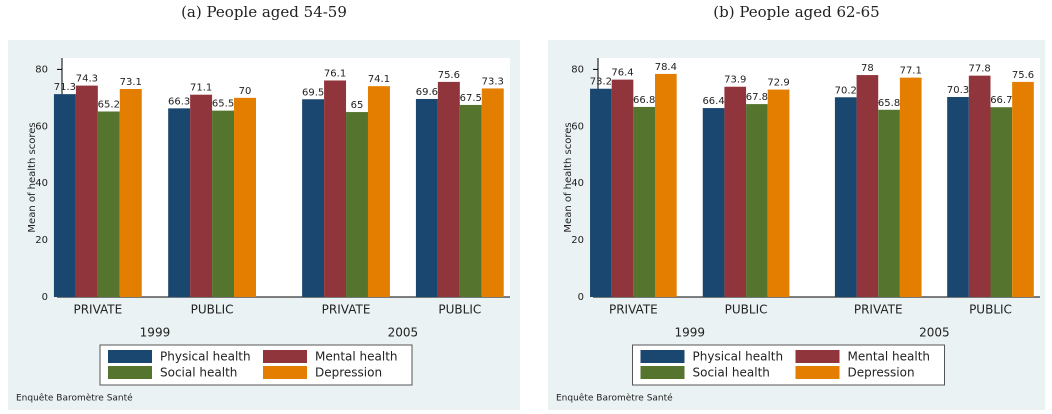 Image resolution: width=1052 pixels, height=414 pixels. Describe the element at coordinates (577, 126) in the screenshot. I see `y-tick-label: 60` at that location.